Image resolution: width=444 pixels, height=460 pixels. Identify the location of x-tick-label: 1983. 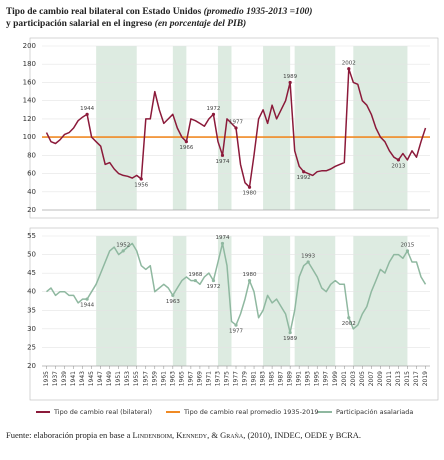
(263, 378).